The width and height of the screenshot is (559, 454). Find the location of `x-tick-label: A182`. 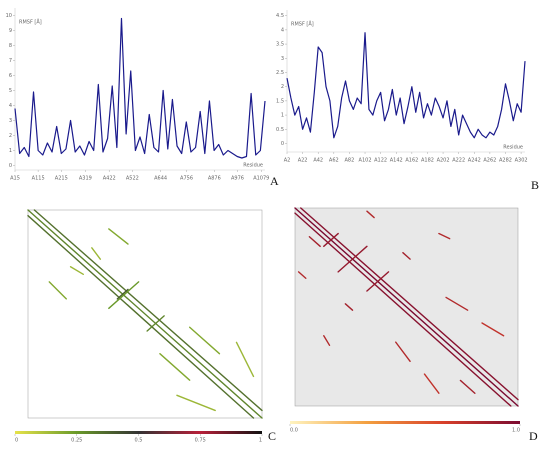

x-tick-label: A182 is located at coordinates (427, 161).